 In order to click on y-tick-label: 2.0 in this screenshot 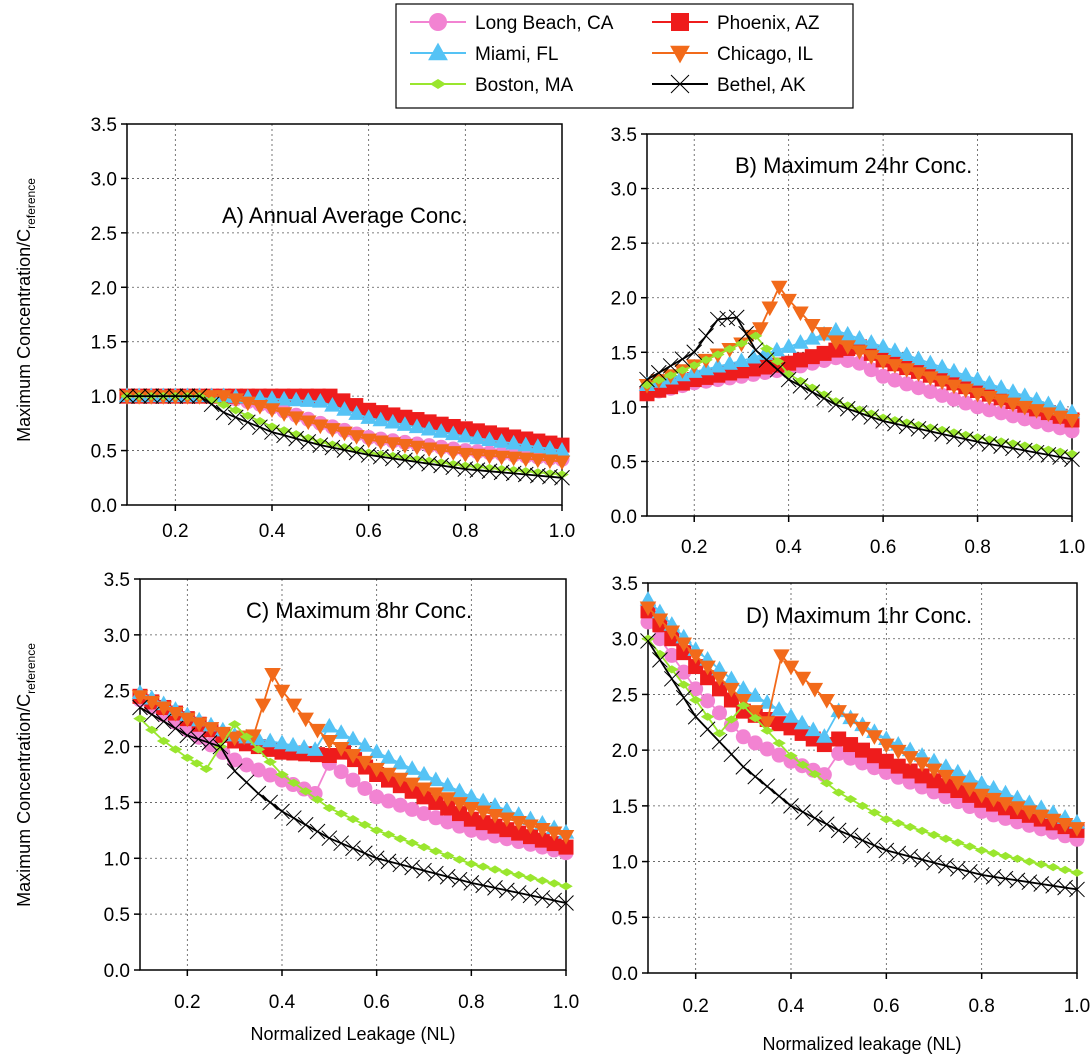, I will do `click(624, 299)`.